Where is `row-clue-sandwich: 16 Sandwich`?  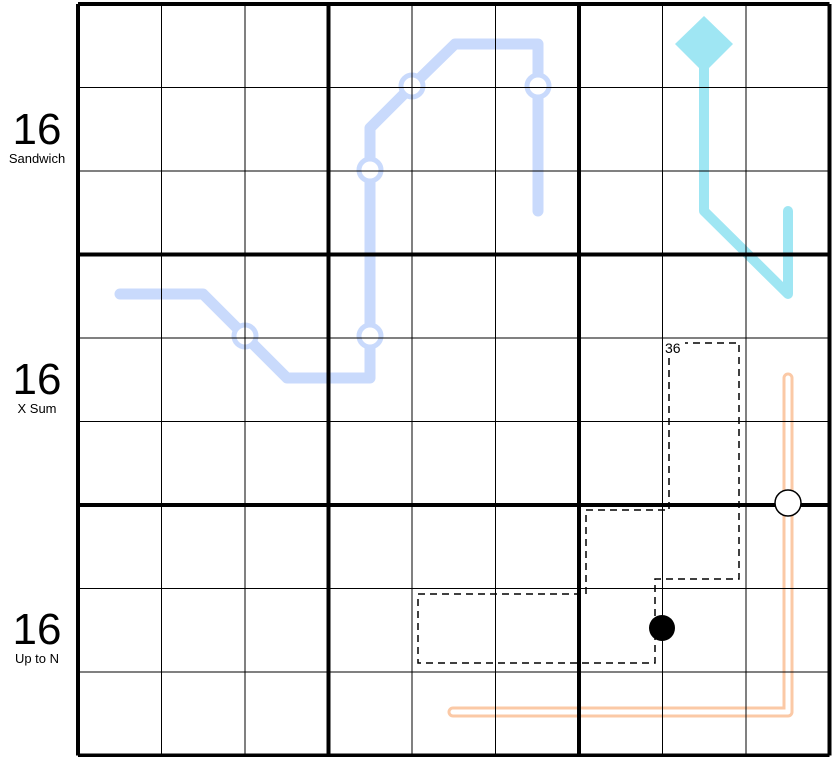
row-clue-sandwich: 16 Sandwich is located at coordinates (37, 137).